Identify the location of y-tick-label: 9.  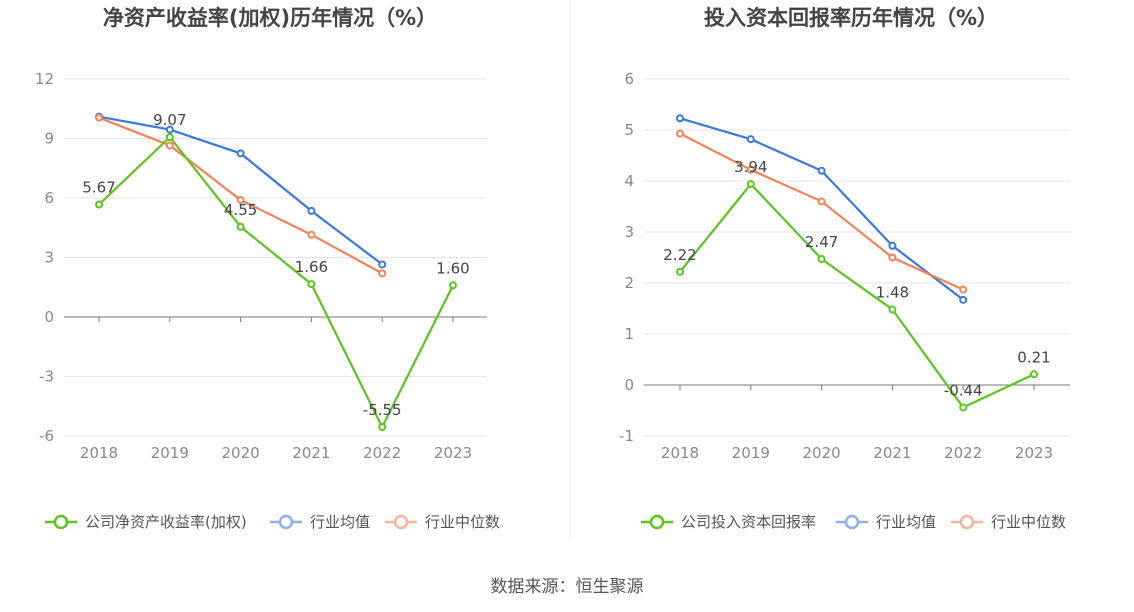
(49, 139).